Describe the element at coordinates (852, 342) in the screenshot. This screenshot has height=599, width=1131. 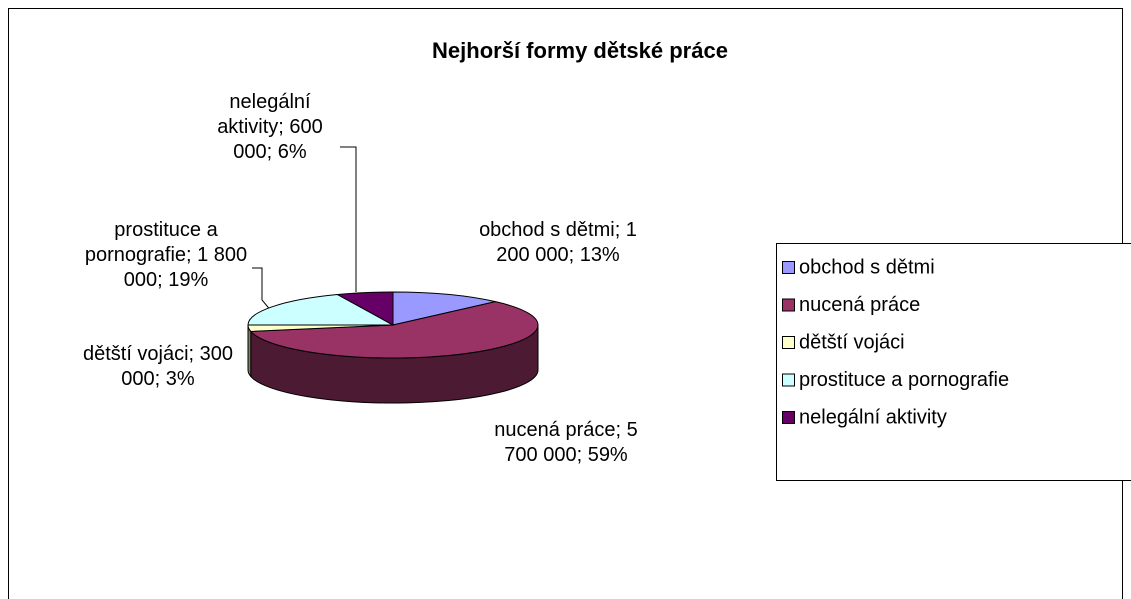
I see `legend-label: dětští vojáci` at that location.